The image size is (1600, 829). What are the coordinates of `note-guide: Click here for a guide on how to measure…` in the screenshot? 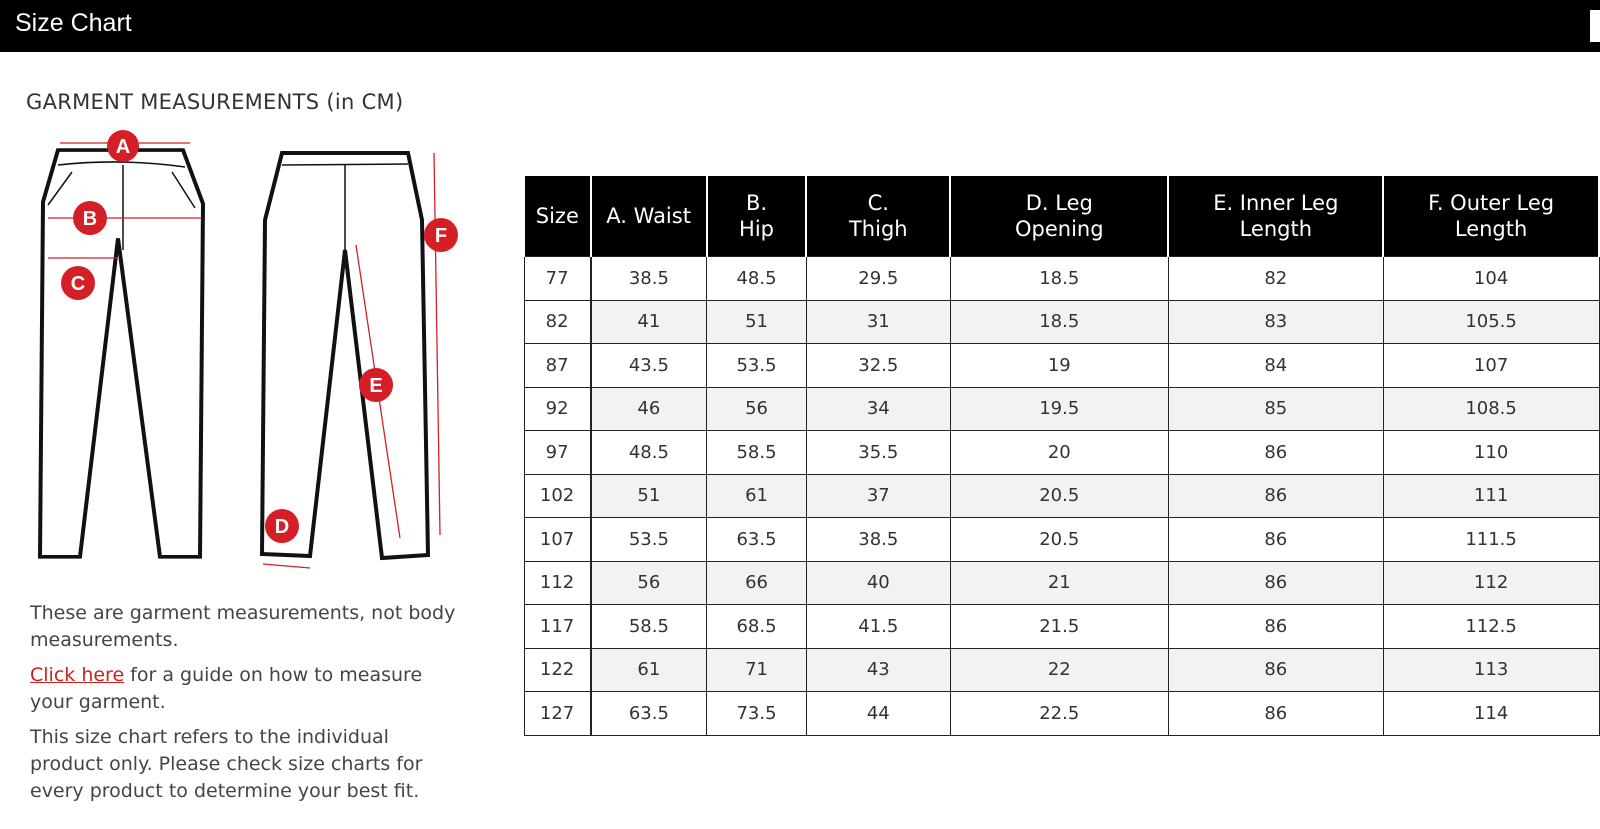 It's located at (245, 689).